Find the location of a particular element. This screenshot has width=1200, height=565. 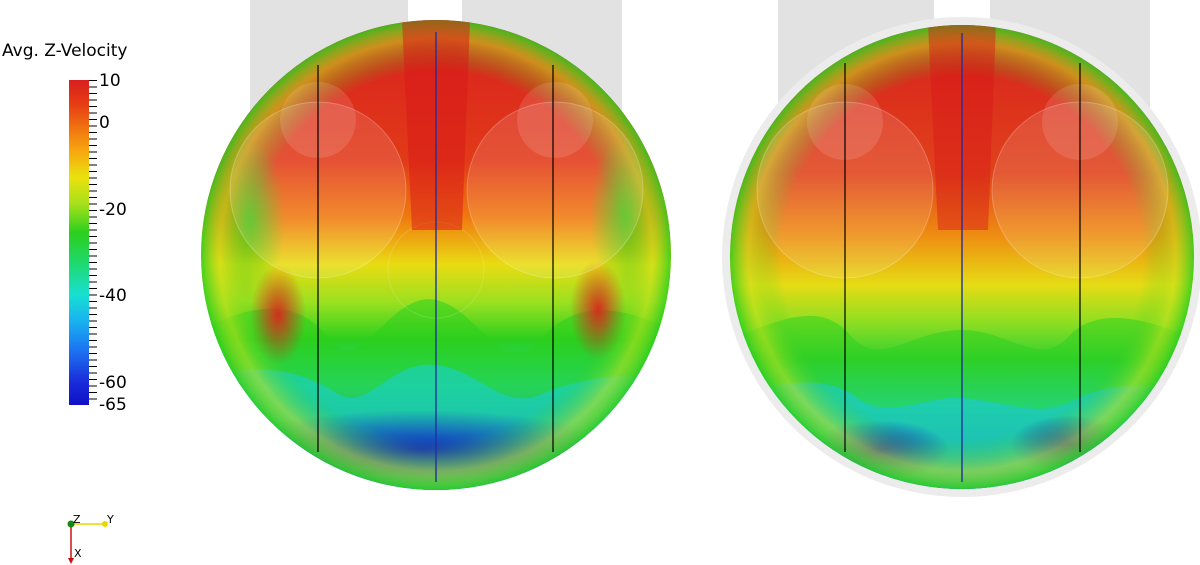

legend-label-minus65: -65 is located at coordinates (113, 405).